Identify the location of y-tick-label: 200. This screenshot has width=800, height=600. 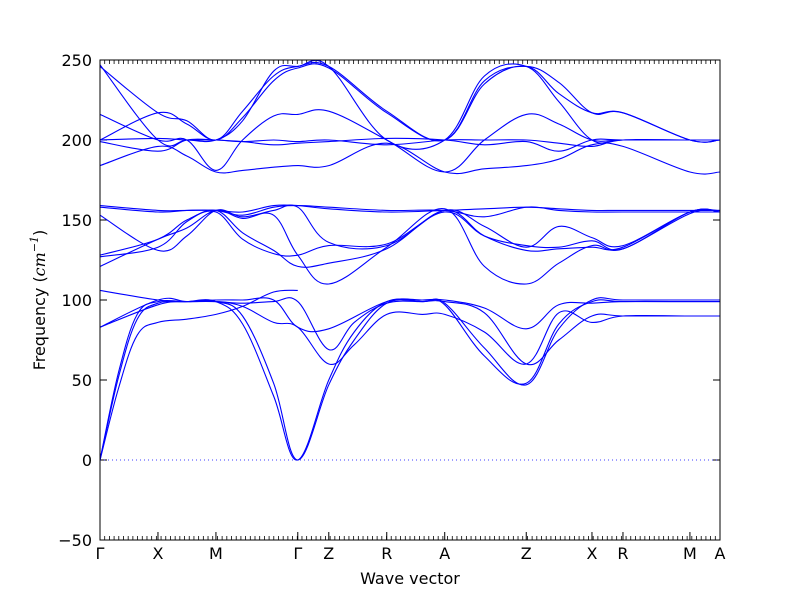
(76, 140).